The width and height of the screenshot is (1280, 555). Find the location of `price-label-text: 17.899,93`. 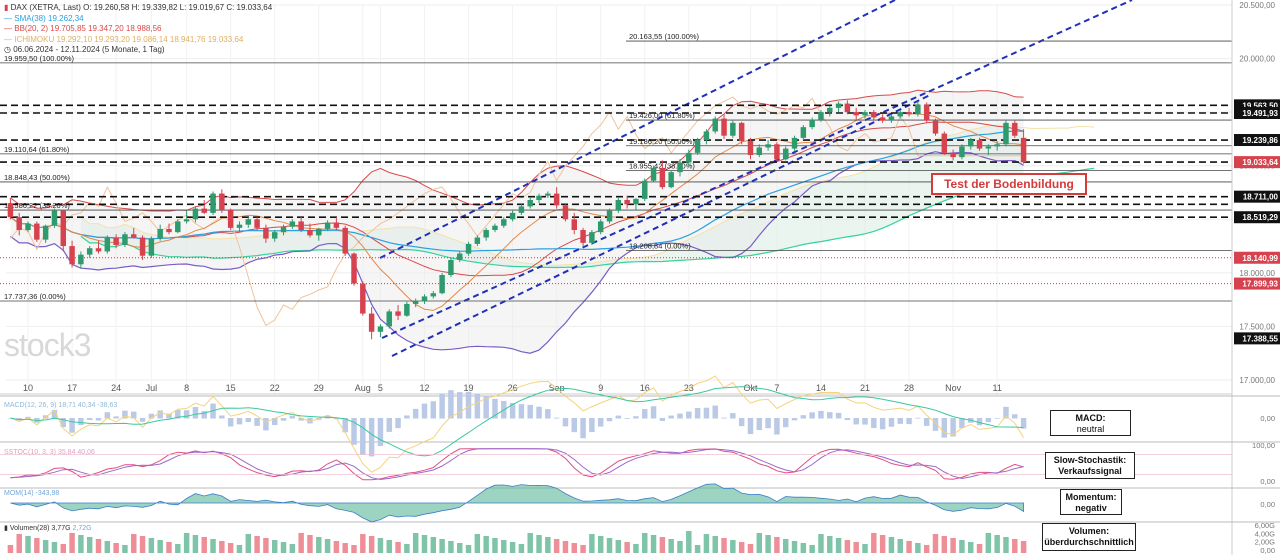

price-label-text: 17.899,93 is located at coordinates (1260, 284).